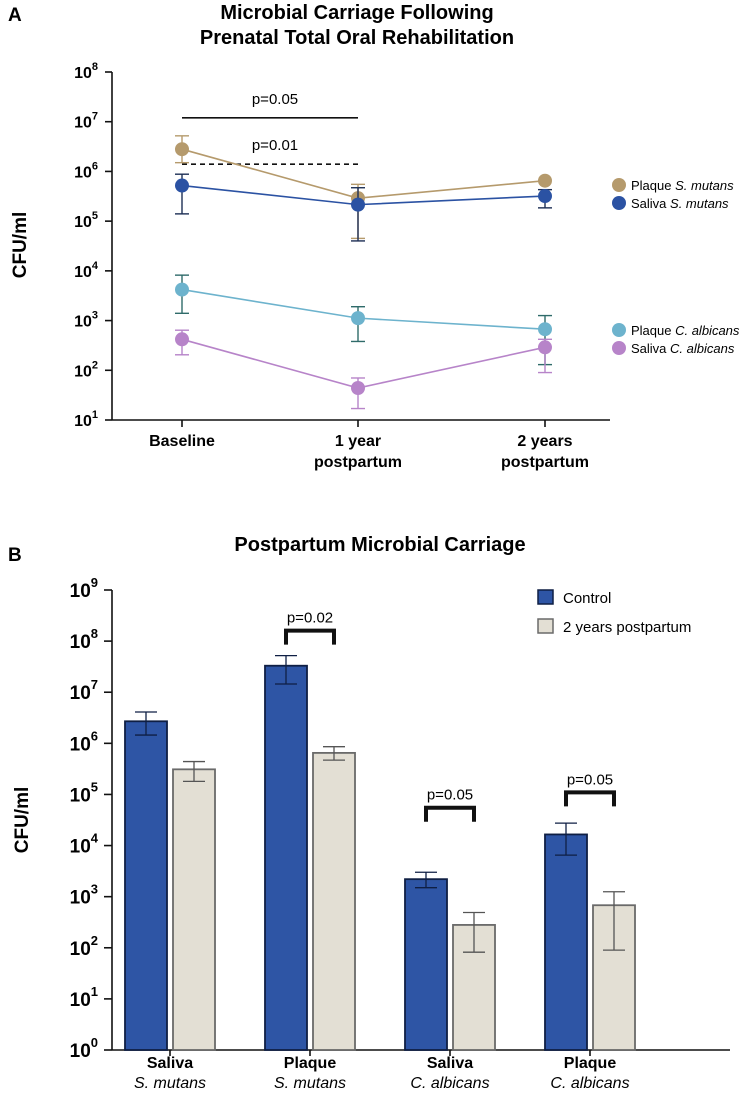  I want to click on panel-a-ytick-exp: 2, so click(95, 365).